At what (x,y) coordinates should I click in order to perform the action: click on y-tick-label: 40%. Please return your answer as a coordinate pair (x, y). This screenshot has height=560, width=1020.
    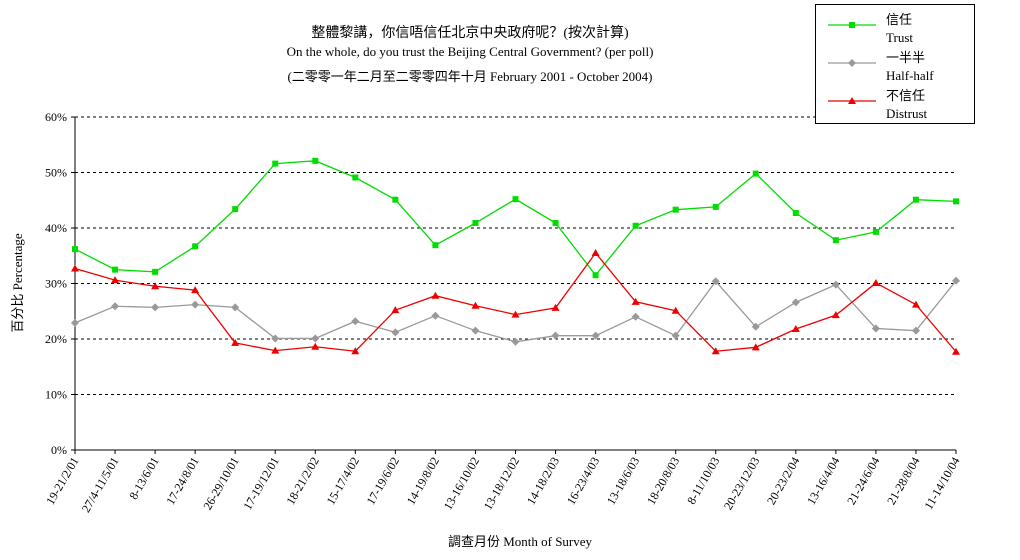
    Looking at the image, I should click on (56, 228).